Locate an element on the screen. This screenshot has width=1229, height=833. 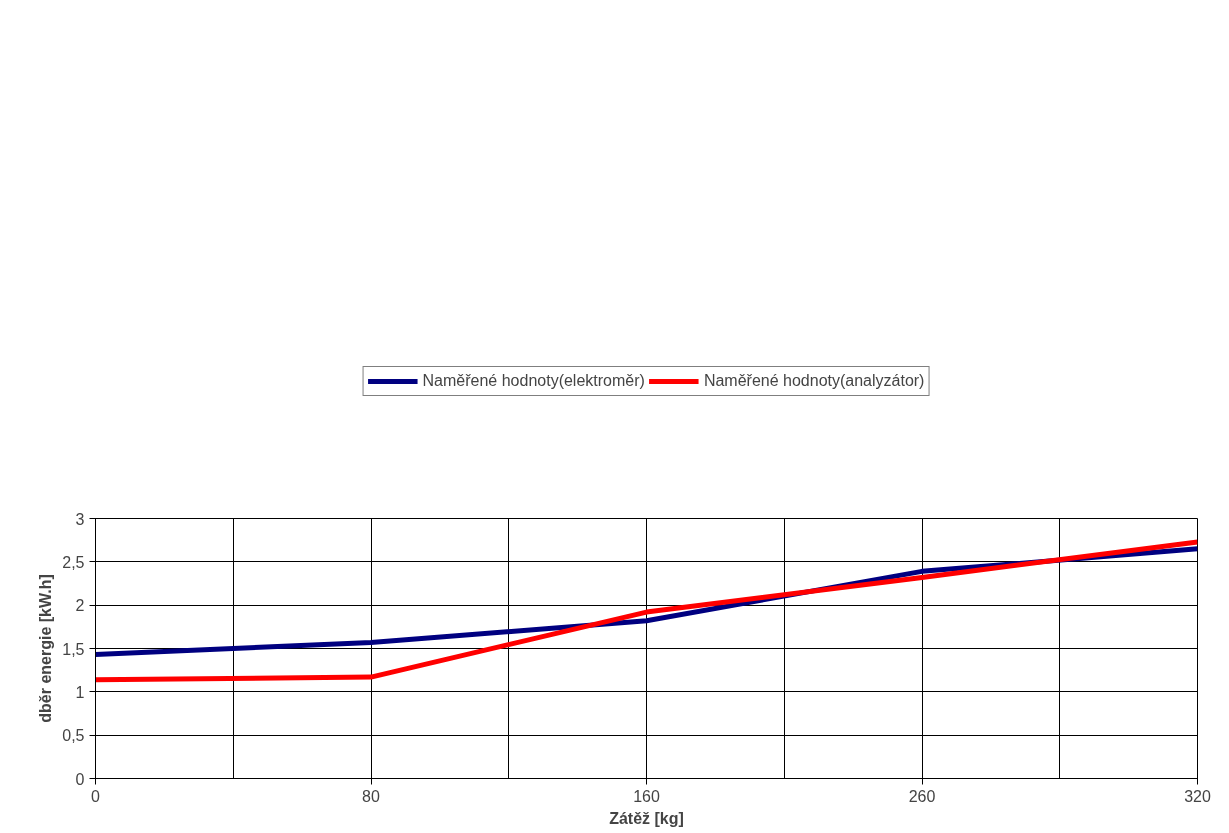
legend-label: Naměřené hodnoty(analyzátor) is located at coordinates (814, 381).